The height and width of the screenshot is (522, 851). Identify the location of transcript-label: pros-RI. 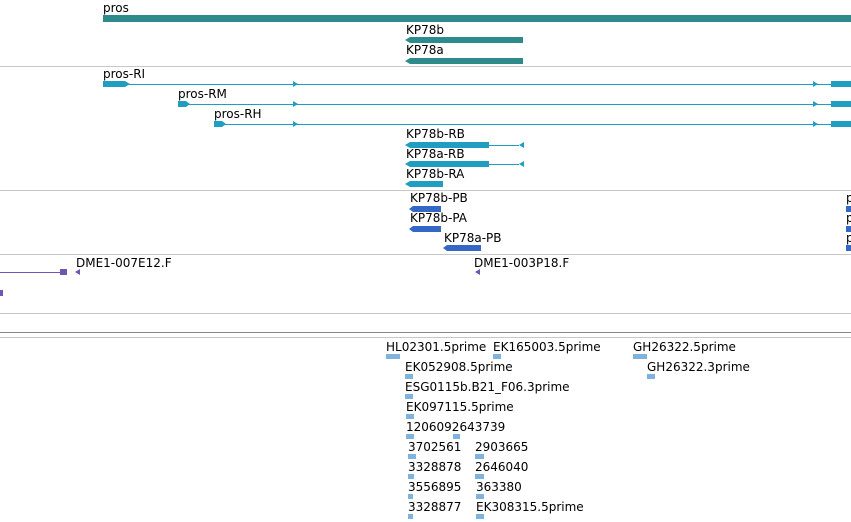
(124, 74).